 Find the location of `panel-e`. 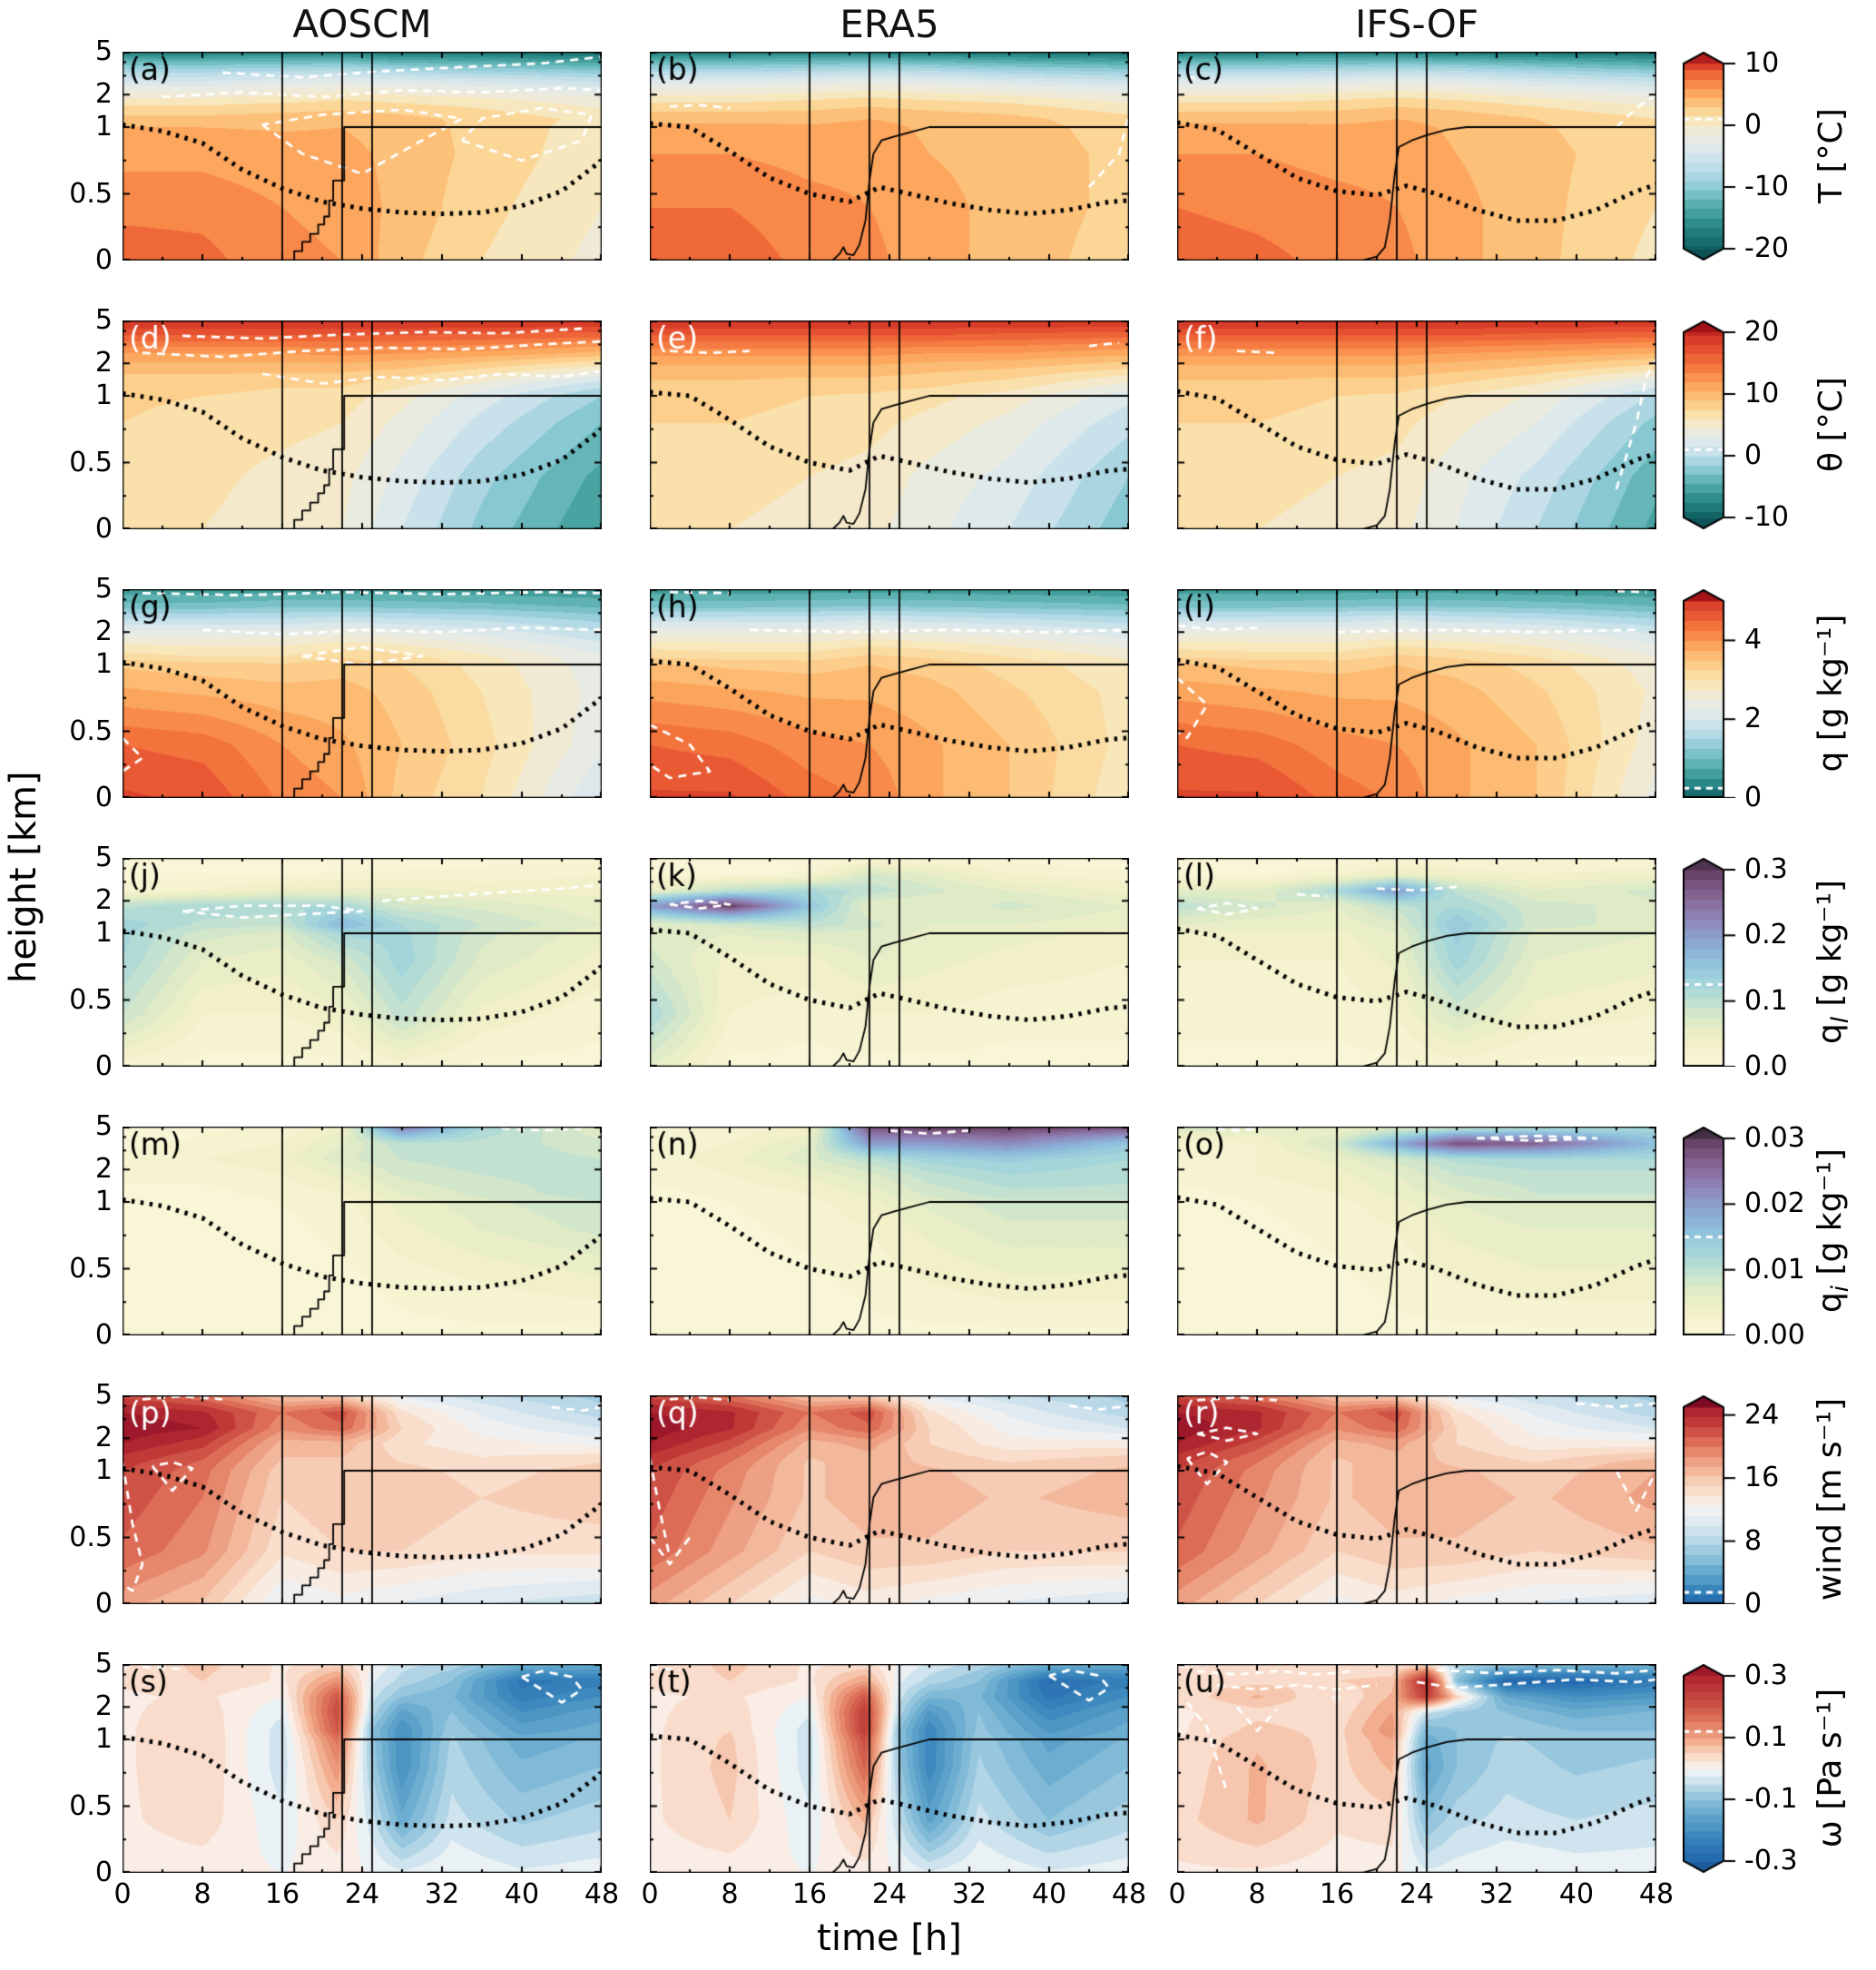

panel-e is located at coordinates (889, 425).